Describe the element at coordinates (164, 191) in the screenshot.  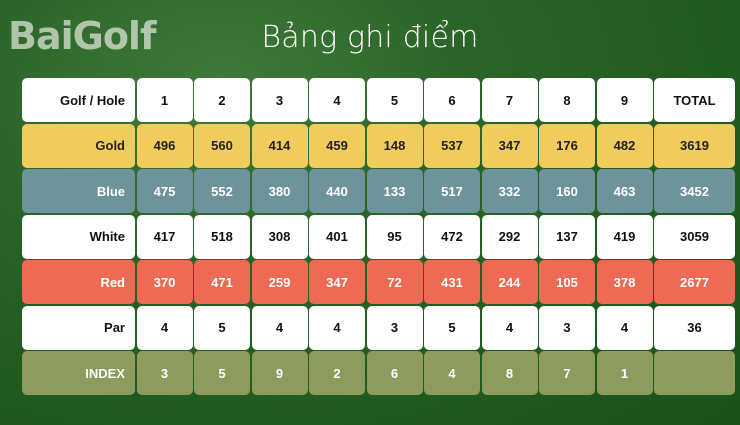
I see `hole-cell: 475` at that location.